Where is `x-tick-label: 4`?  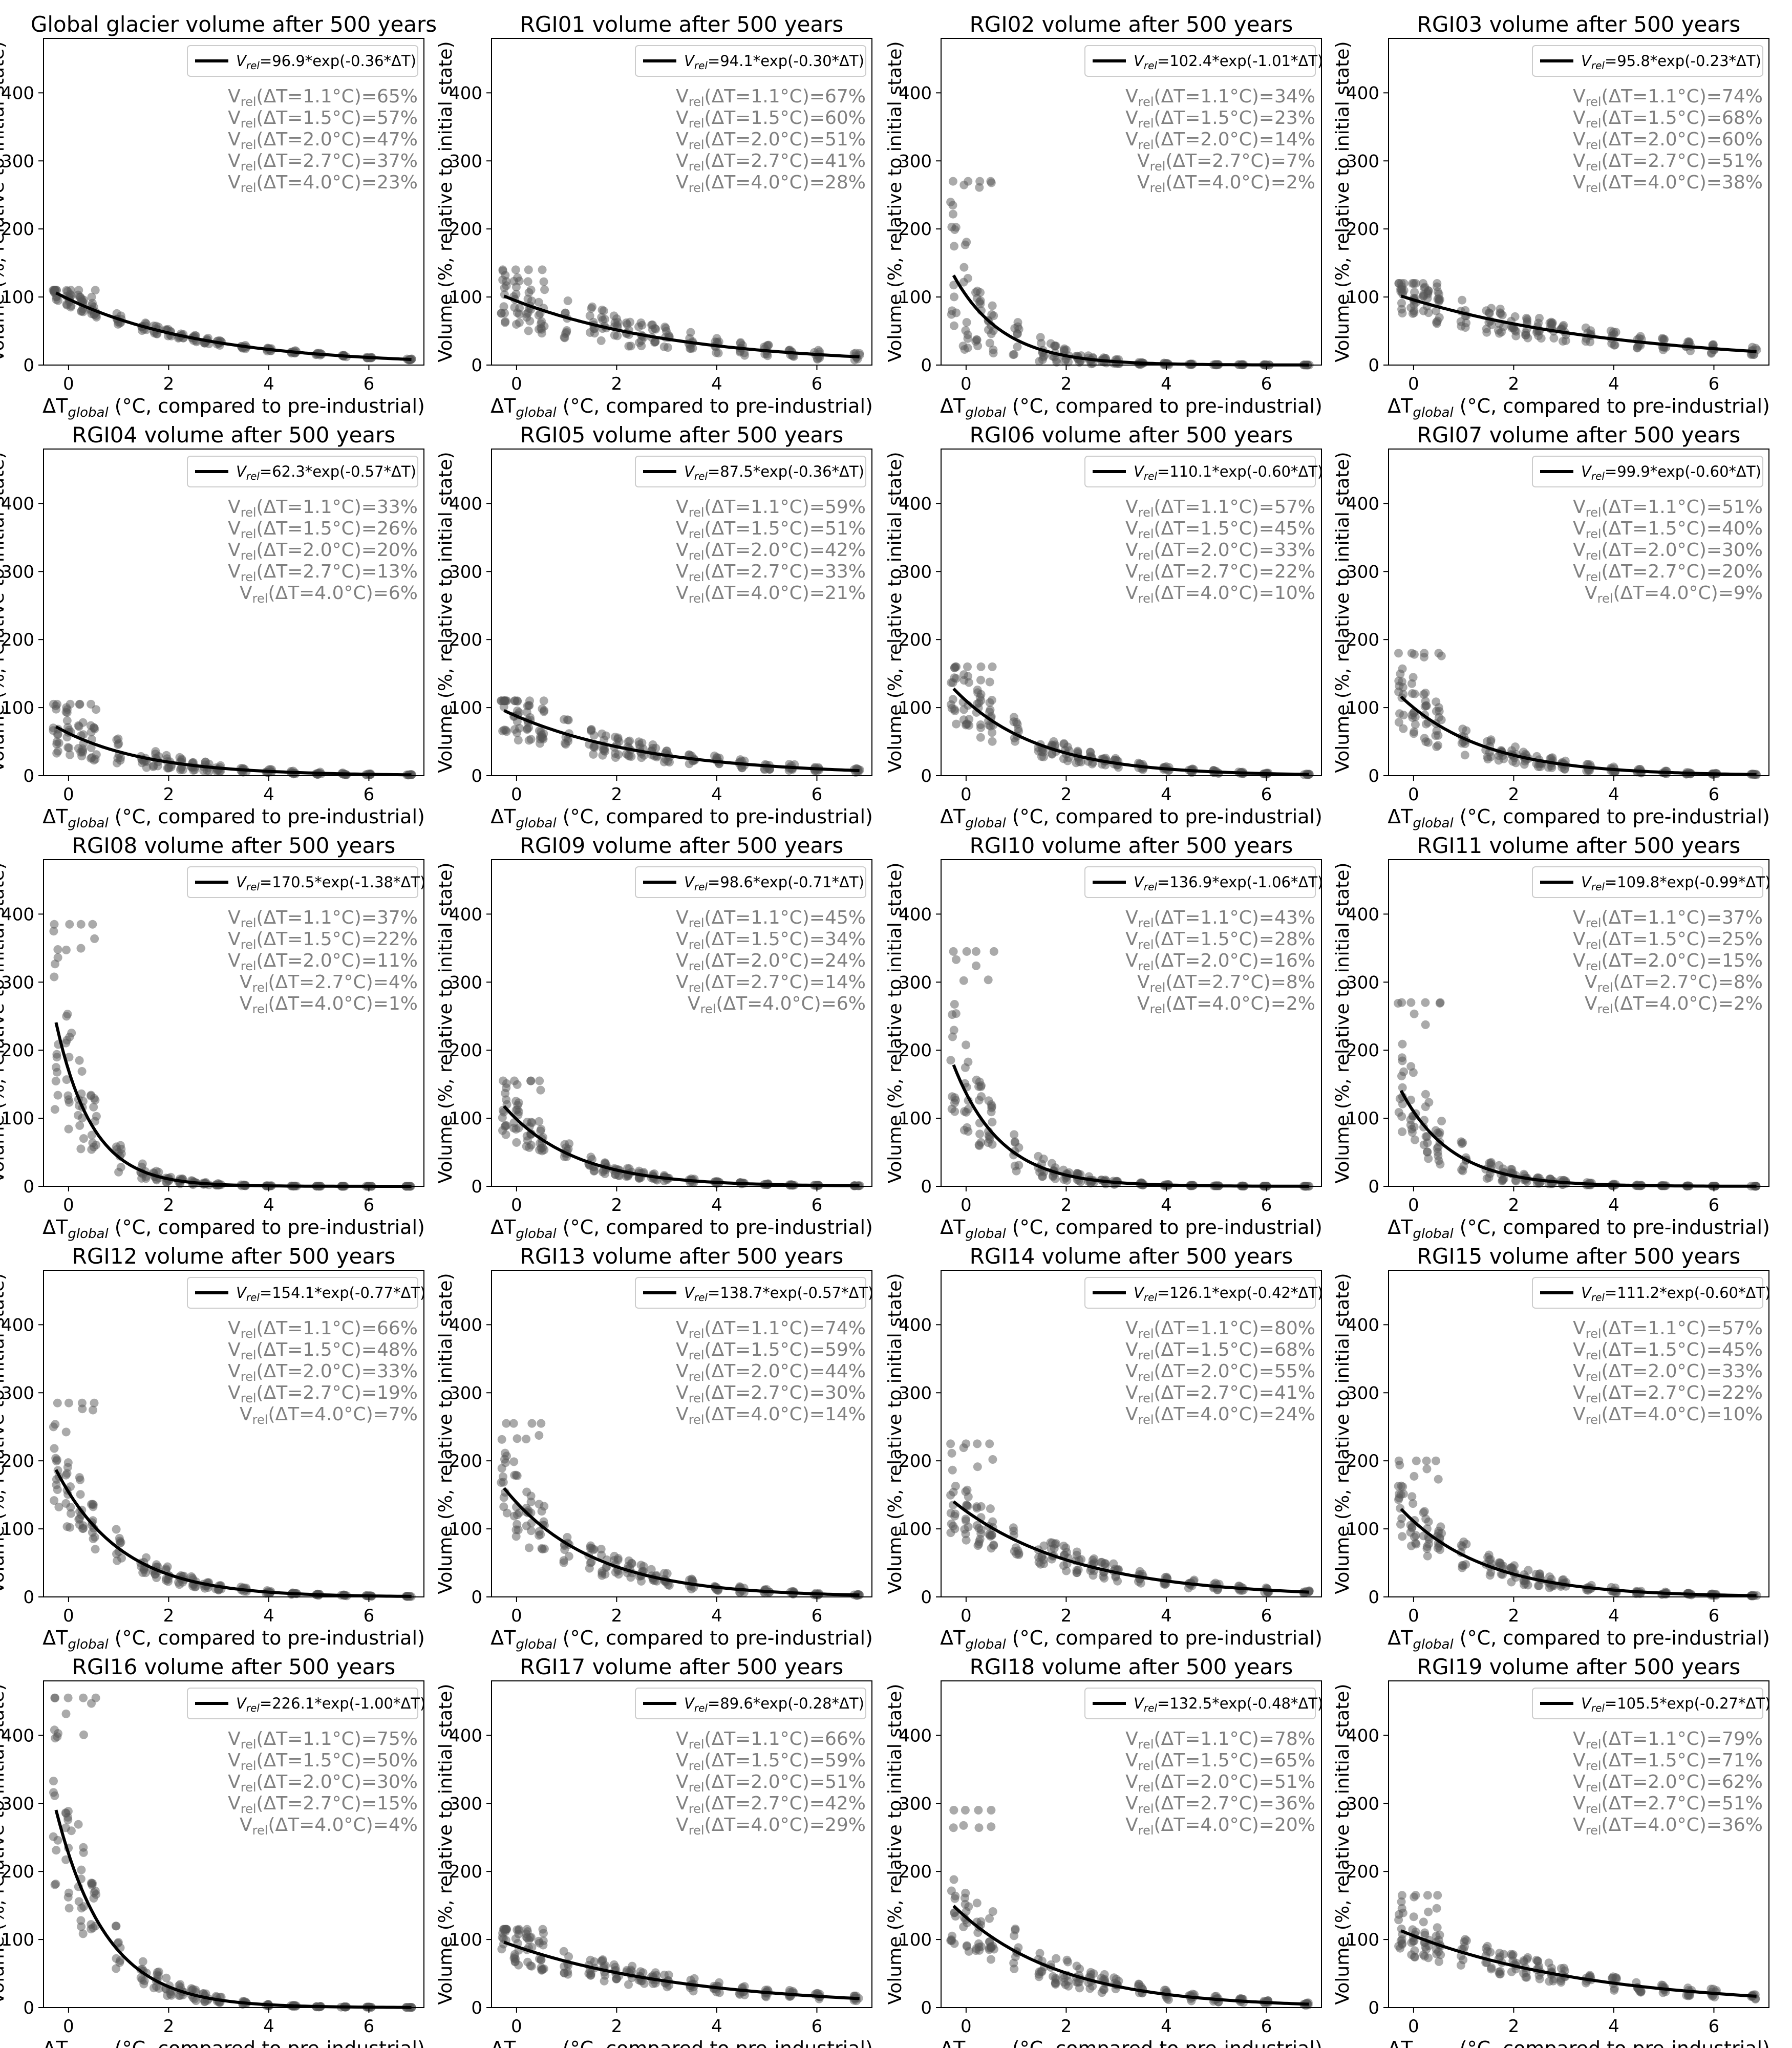 x-tick-label: 4 is located at coordinates (716, 2026).